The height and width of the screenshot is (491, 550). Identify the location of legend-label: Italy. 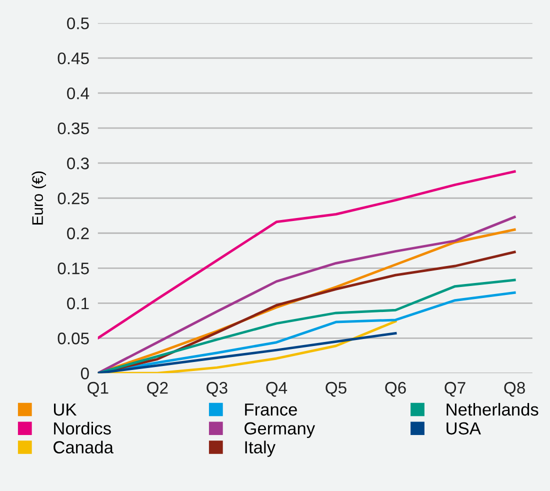
(260, 448).